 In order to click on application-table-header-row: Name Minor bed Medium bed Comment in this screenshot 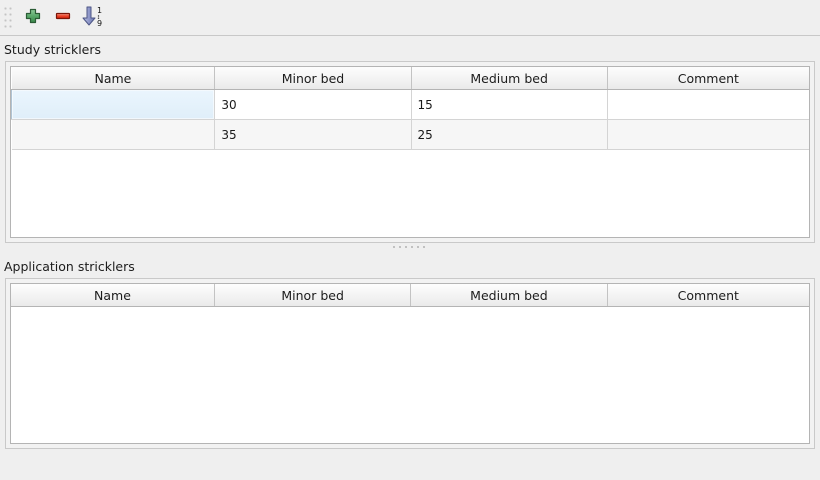, I will do `click(410, 295)`.